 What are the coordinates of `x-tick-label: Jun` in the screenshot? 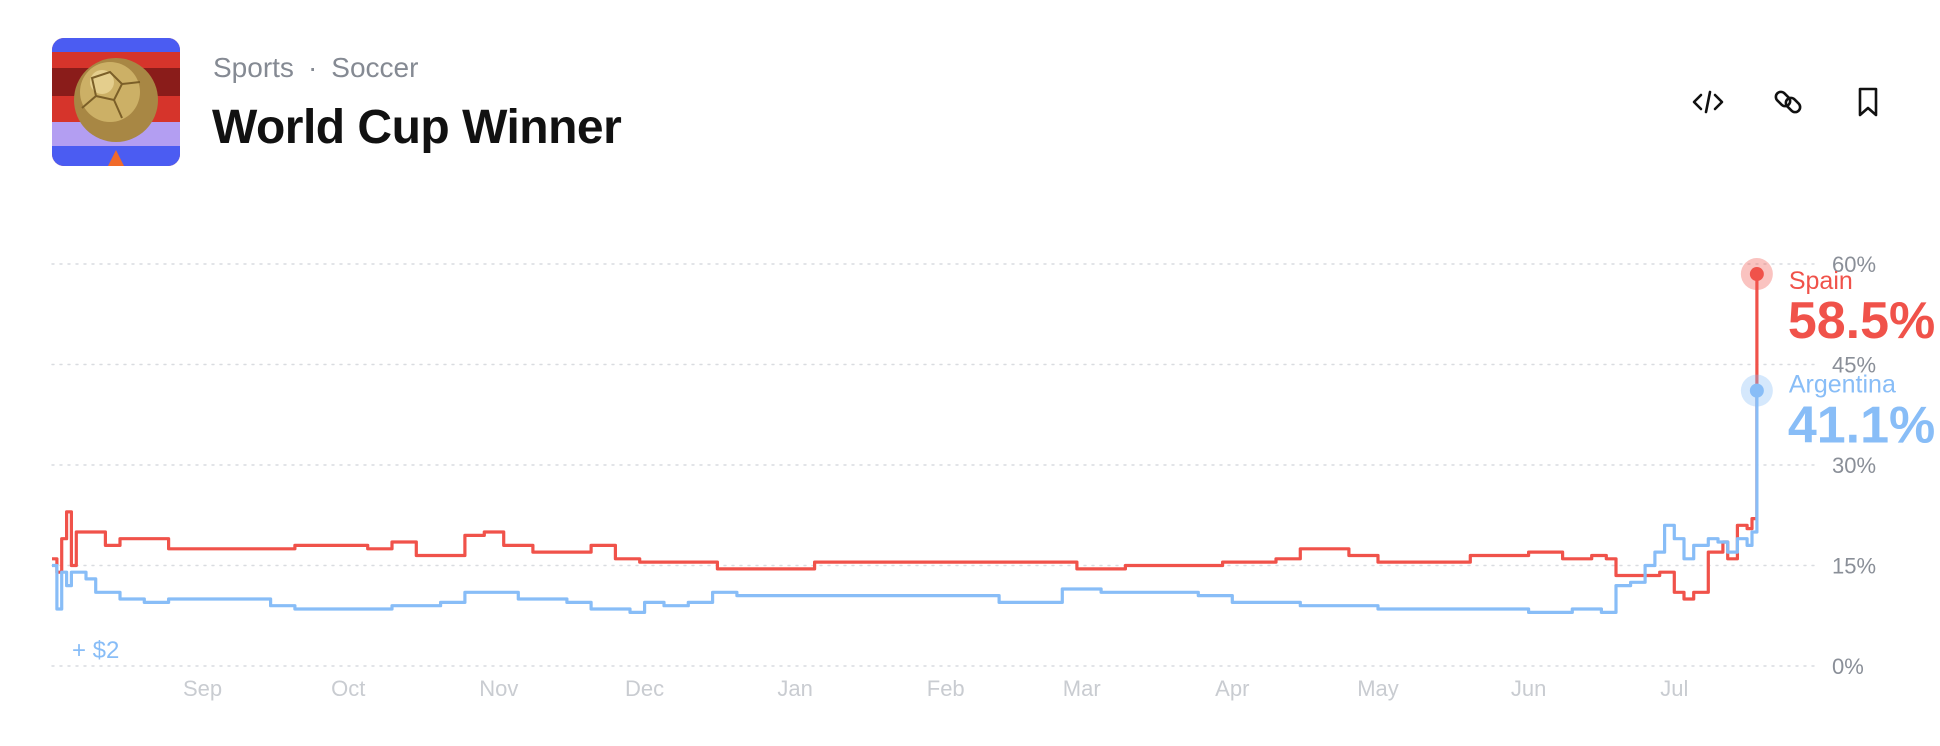 It's located at (1528, 688).